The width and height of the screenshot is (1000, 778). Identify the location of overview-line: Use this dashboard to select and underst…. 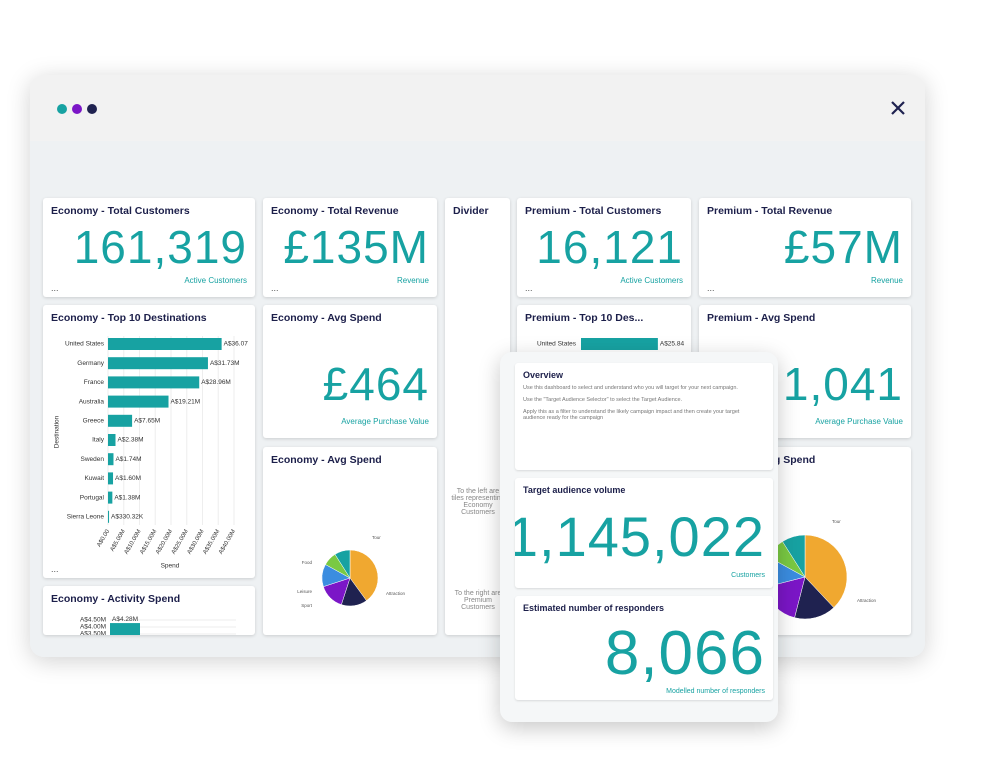
(630, 388).